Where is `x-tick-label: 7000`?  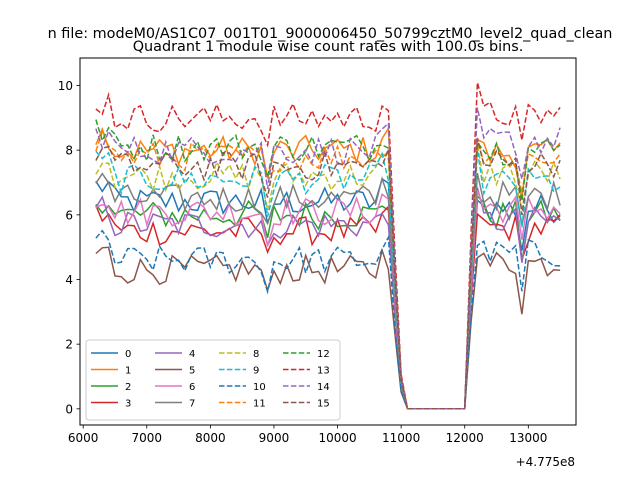 x-tick-label: 7000 is located at coordinates (146, 438).